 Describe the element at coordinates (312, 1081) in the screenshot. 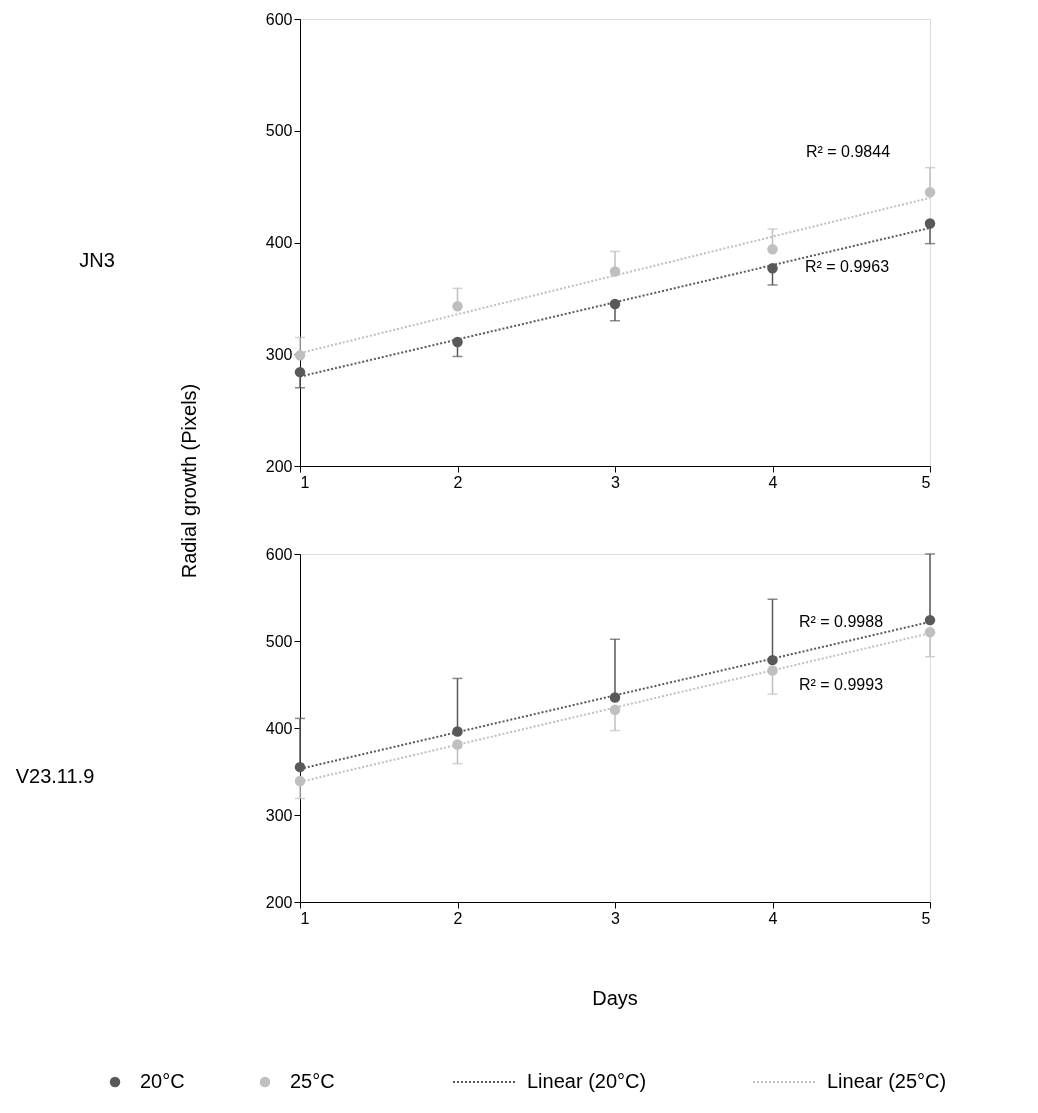

I see `legend-label: 25°C` at that location.